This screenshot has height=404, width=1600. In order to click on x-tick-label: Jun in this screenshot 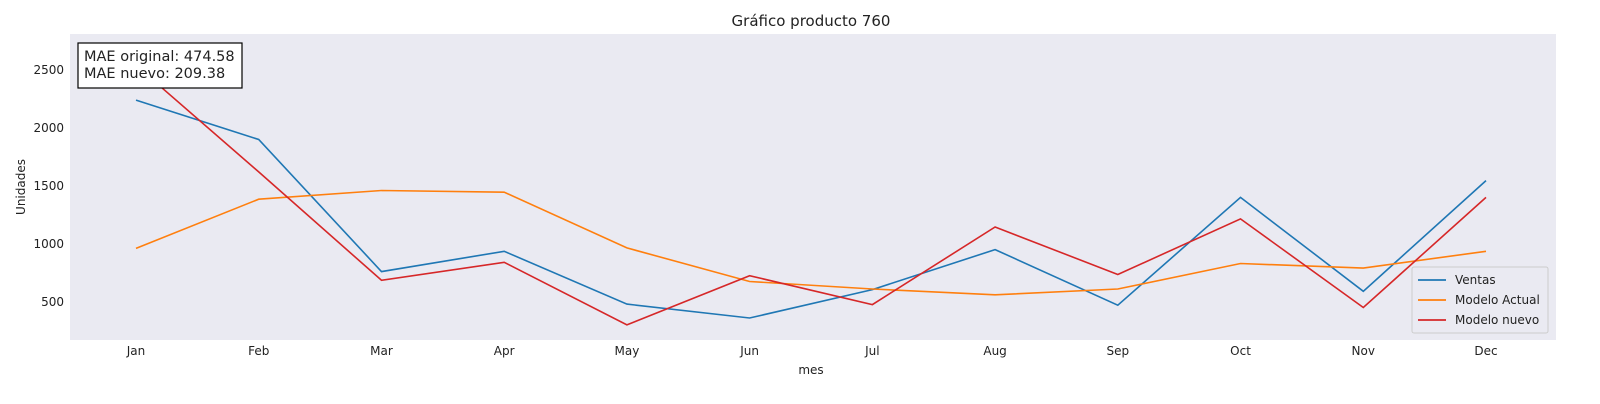, I will do `click(749, 351)`.